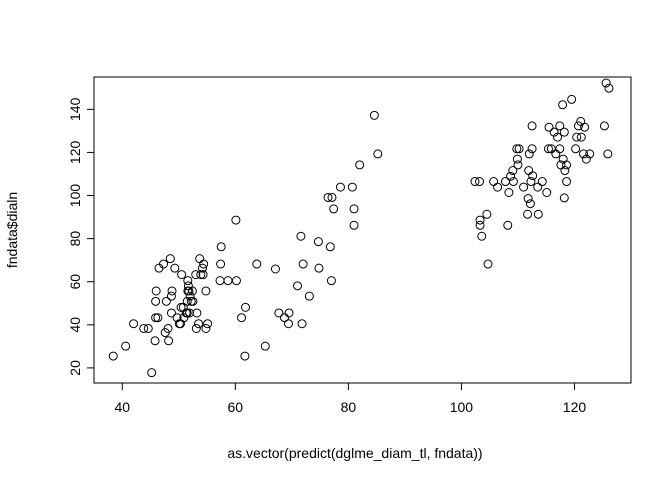  What do you see at coordinates (75, 282) in the screenshot?
I see `y-tick-label-60: 60` at bounding box center [75, 282].